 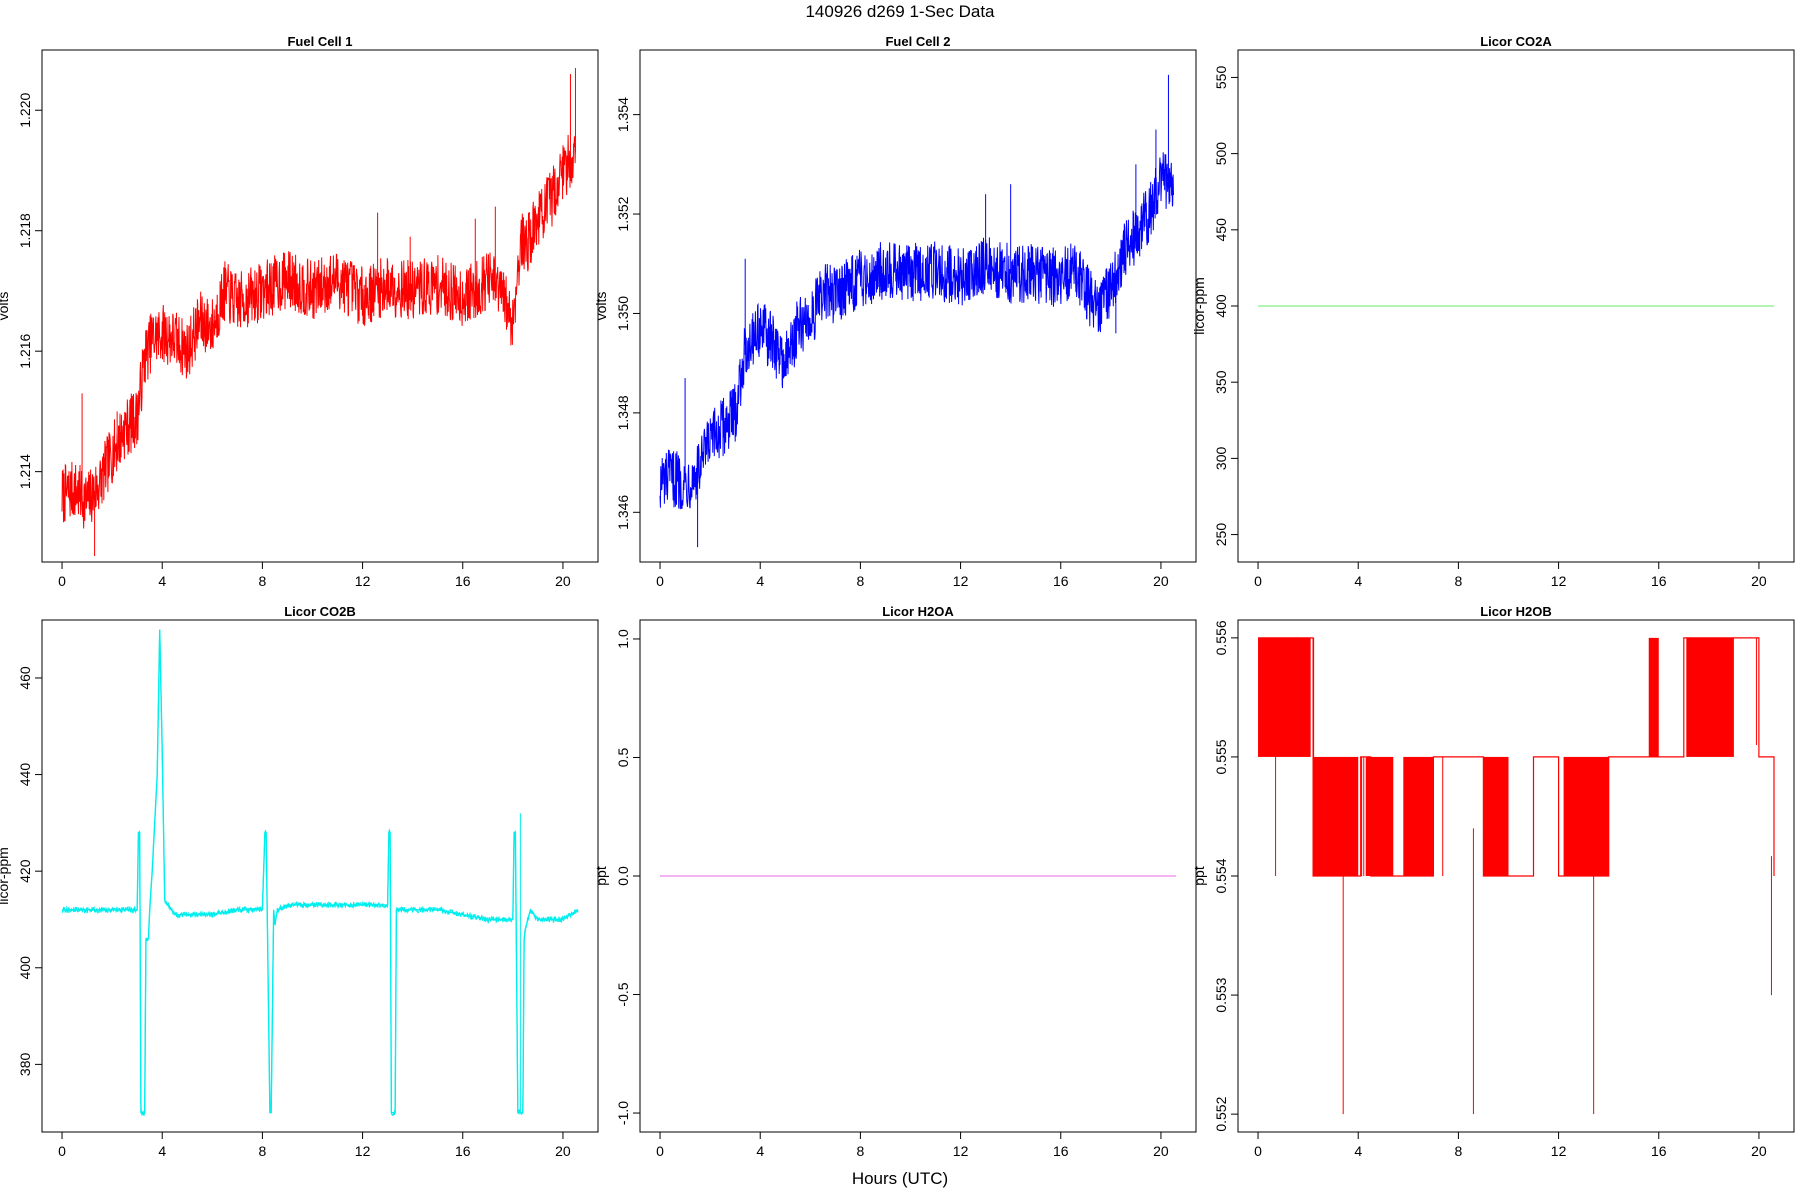 What do you see at coordinates (25, 775) in the screenshot?
I see `y-tick-label: 440` at bounding box center [25, 775].